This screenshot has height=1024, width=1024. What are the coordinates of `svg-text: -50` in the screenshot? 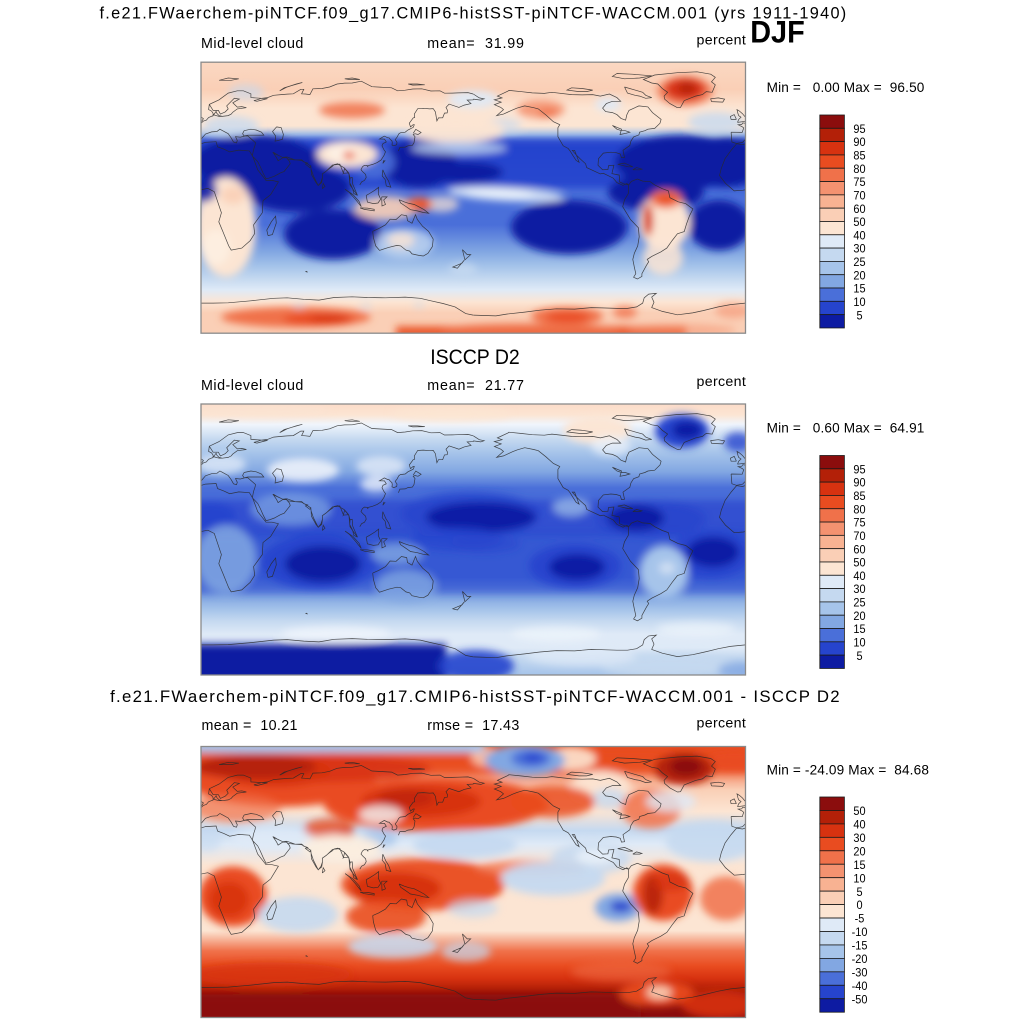 It's located at (860, 1000).